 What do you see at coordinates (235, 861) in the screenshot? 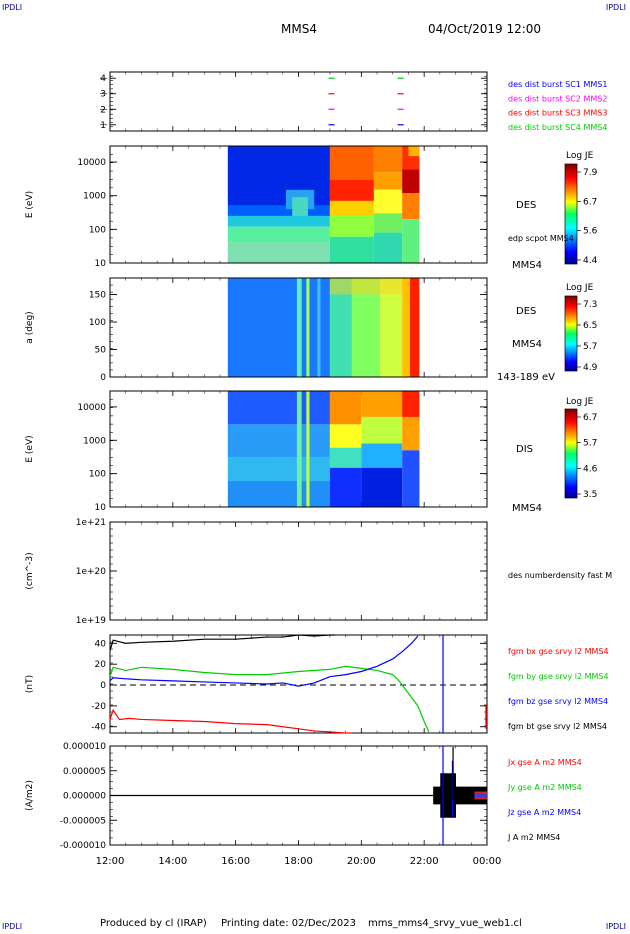
I see `x-tick-label: 16:00` at bounding box center [235, 861].